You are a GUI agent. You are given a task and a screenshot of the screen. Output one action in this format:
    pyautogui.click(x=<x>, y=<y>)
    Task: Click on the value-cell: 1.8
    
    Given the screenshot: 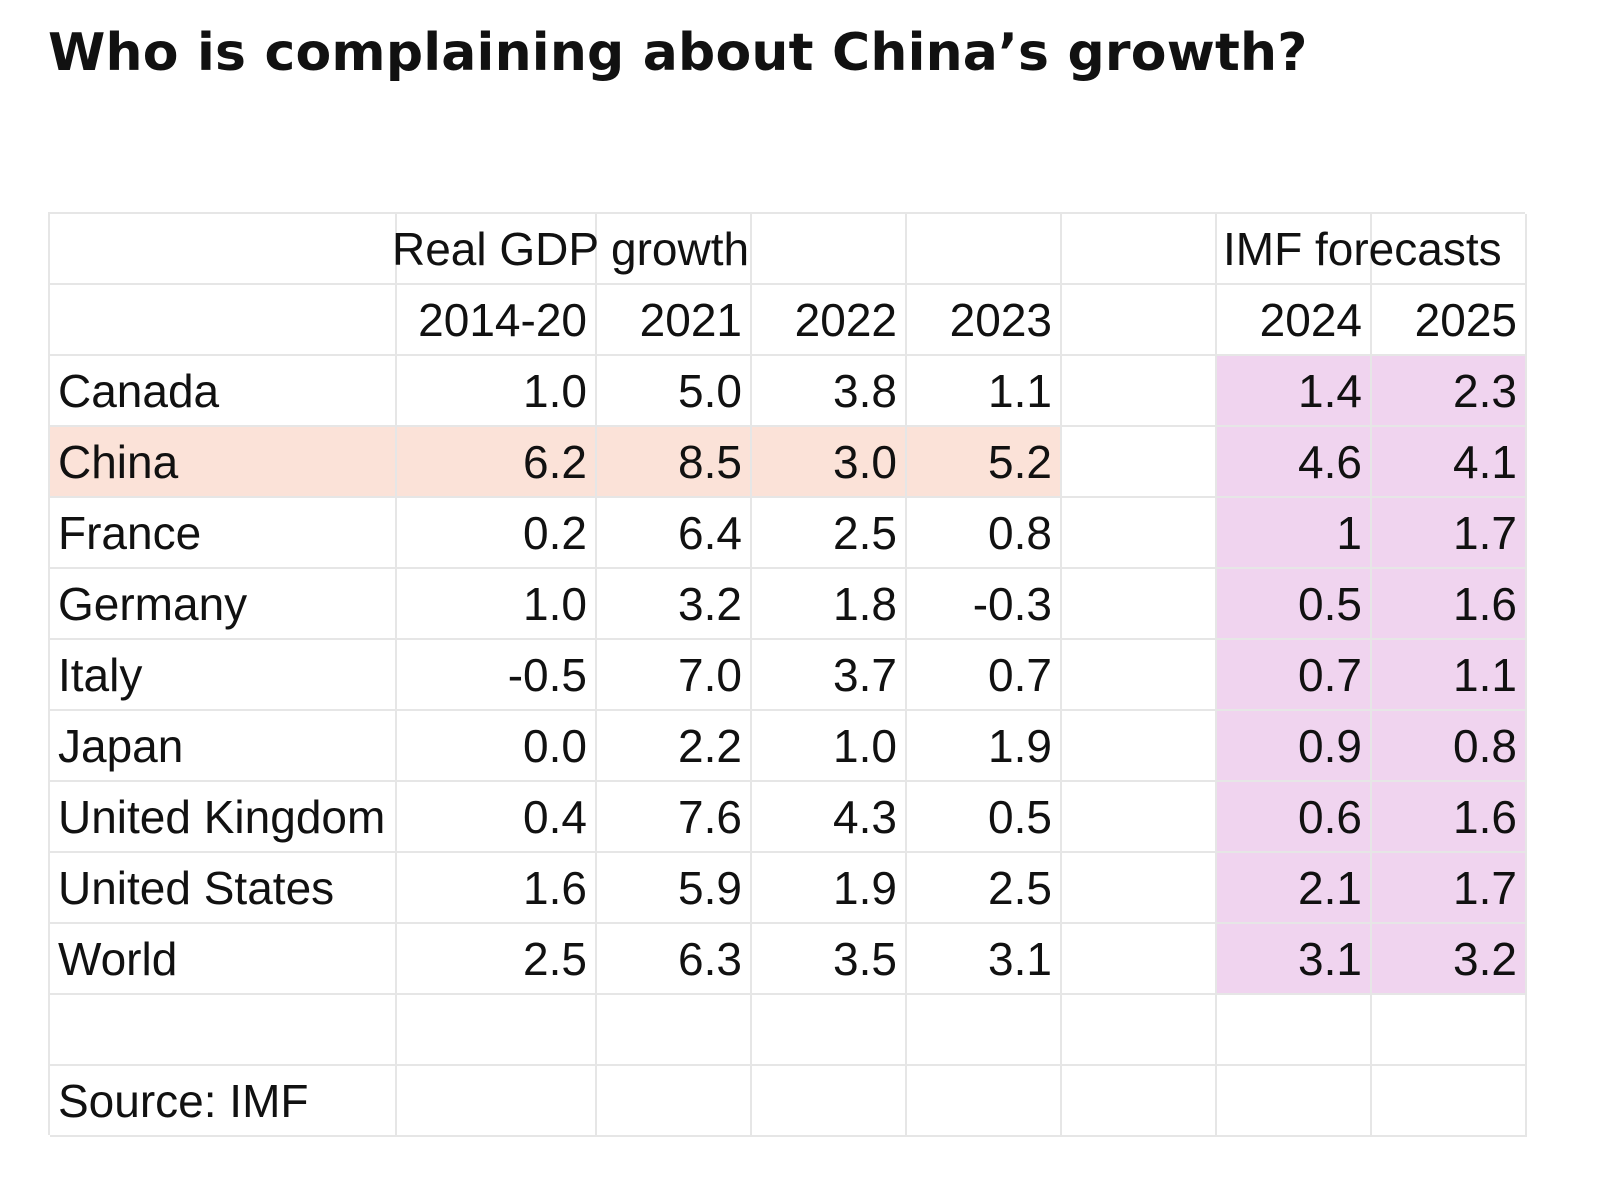 What is the action you would take?
    pyautogui.click(x=829, y=604)
    